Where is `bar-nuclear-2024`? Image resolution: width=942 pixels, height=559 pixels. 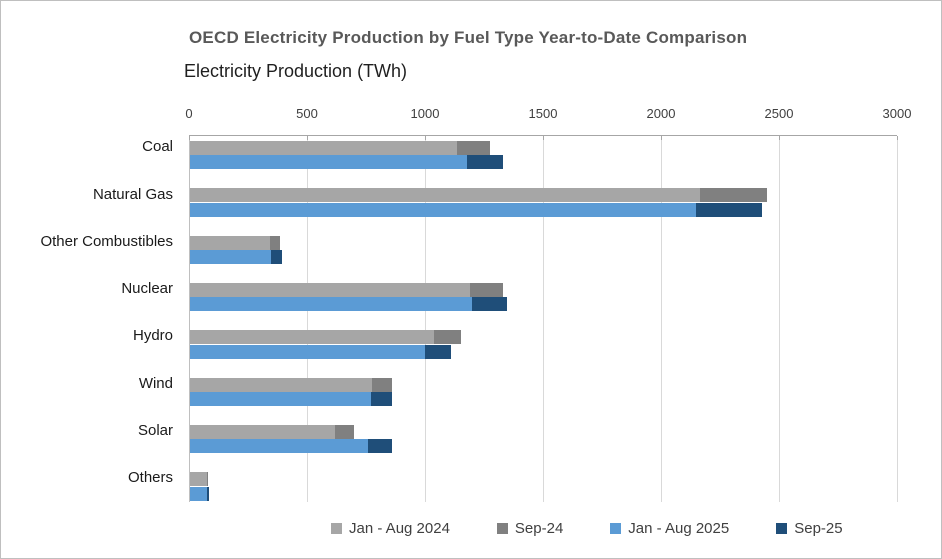 bar-nuclear-2024 is located at coordinates (346, 289).